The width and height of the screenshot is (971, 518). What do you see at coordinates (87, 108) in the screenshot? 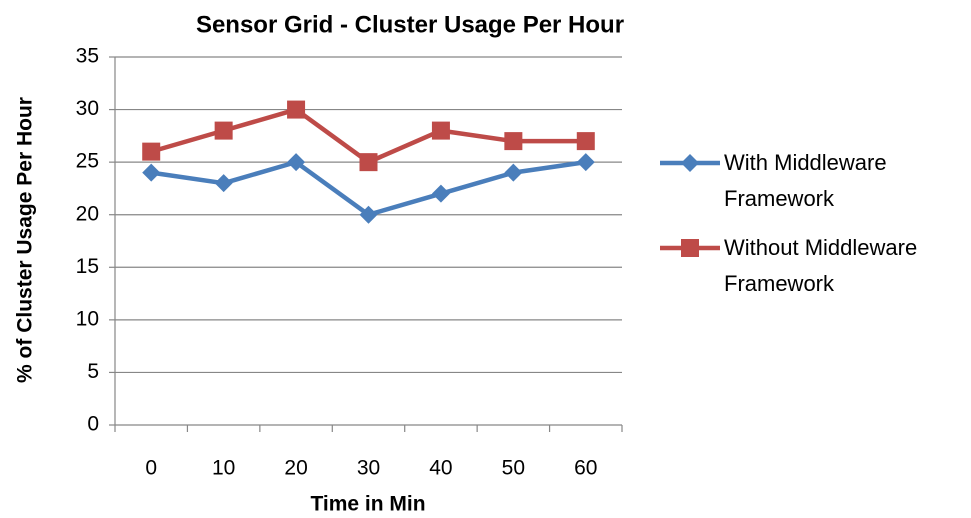
I see `y-tick-label: 30` at bounding box center [87, 108].